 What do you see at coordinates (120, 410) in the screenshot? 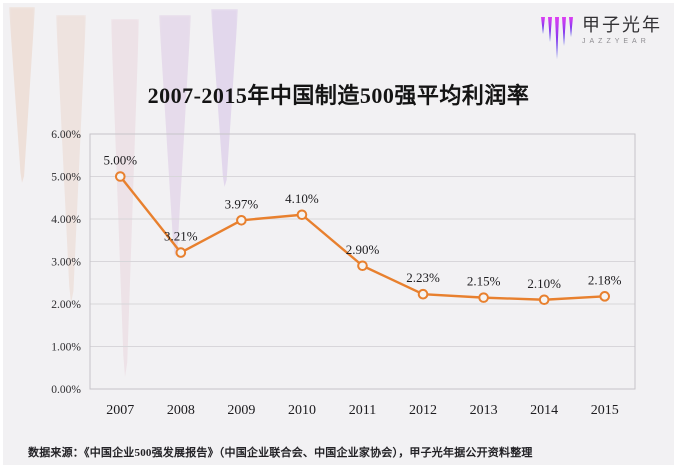
I see `x-axis-tick-label: 2007` at bounding box center [120, 410].